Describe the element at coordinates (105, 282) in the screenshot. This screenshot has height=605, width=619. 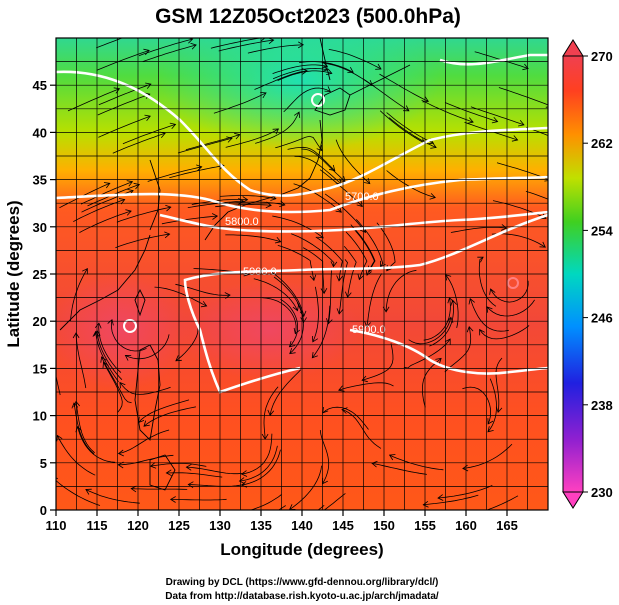
I see `coast-china` at that location.